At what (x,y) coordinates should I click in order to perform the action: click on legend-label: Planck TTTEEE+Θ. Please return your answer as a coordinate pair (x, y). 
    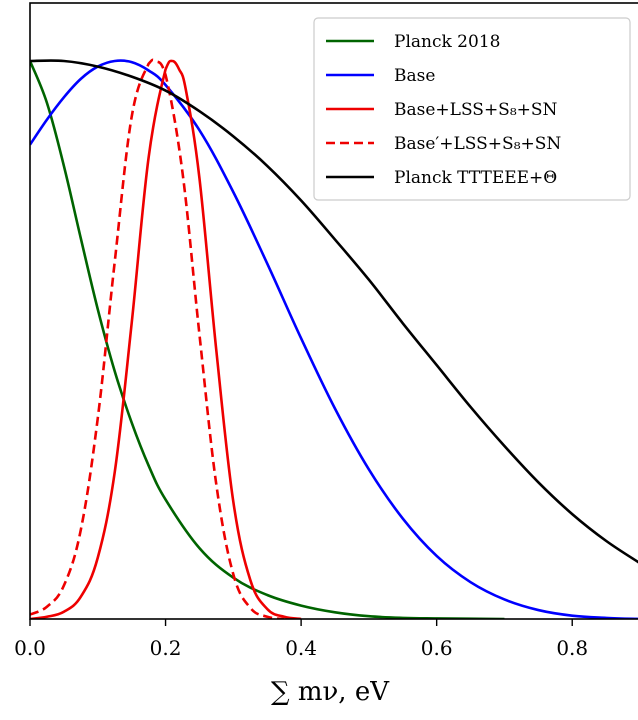
    Looking at the image, I should click on (475, 178).